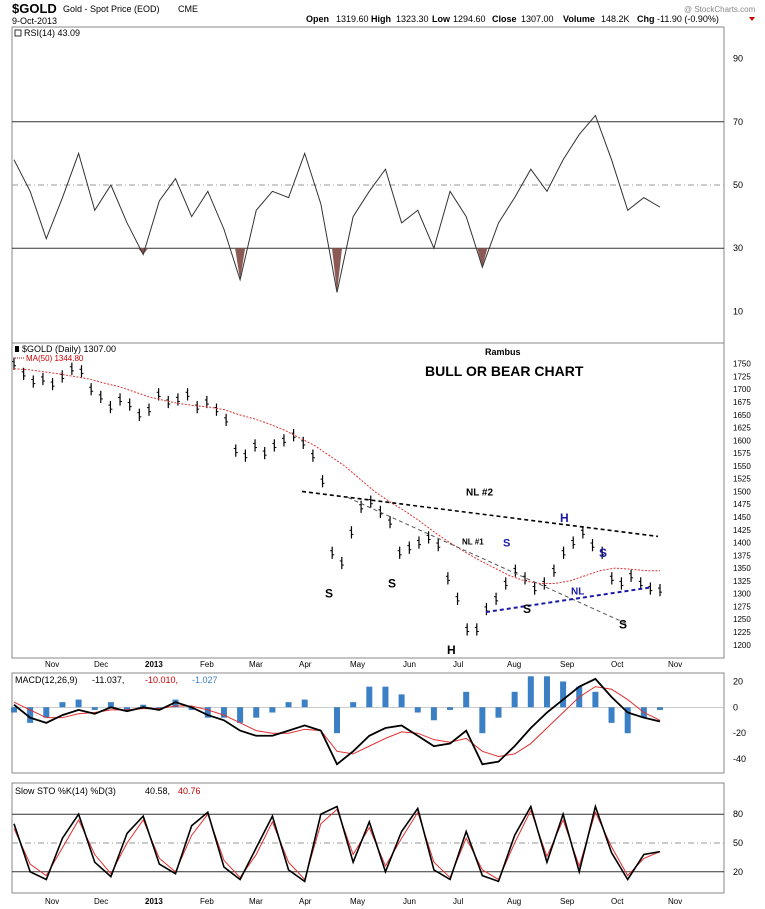 This screenshot has height=909, width=765. I want to click on sto-d-line, so click(337, 844).